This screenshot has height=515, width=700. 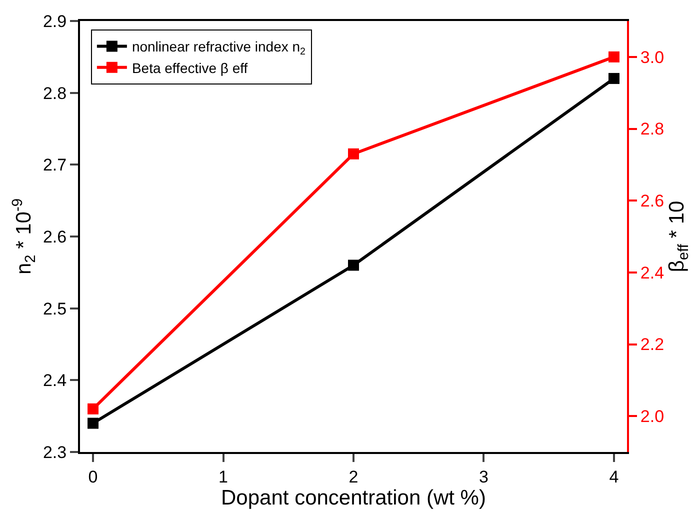 I want to click on x-tick-label: 1, so click(x=223, y=476).